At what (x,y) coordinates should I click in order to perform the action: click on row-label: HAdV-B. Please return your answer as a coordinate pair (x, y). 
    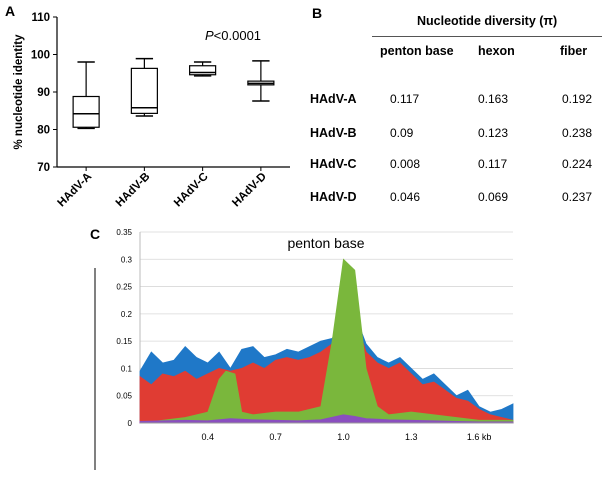
    Looking at the image, I should click on (333, 133).